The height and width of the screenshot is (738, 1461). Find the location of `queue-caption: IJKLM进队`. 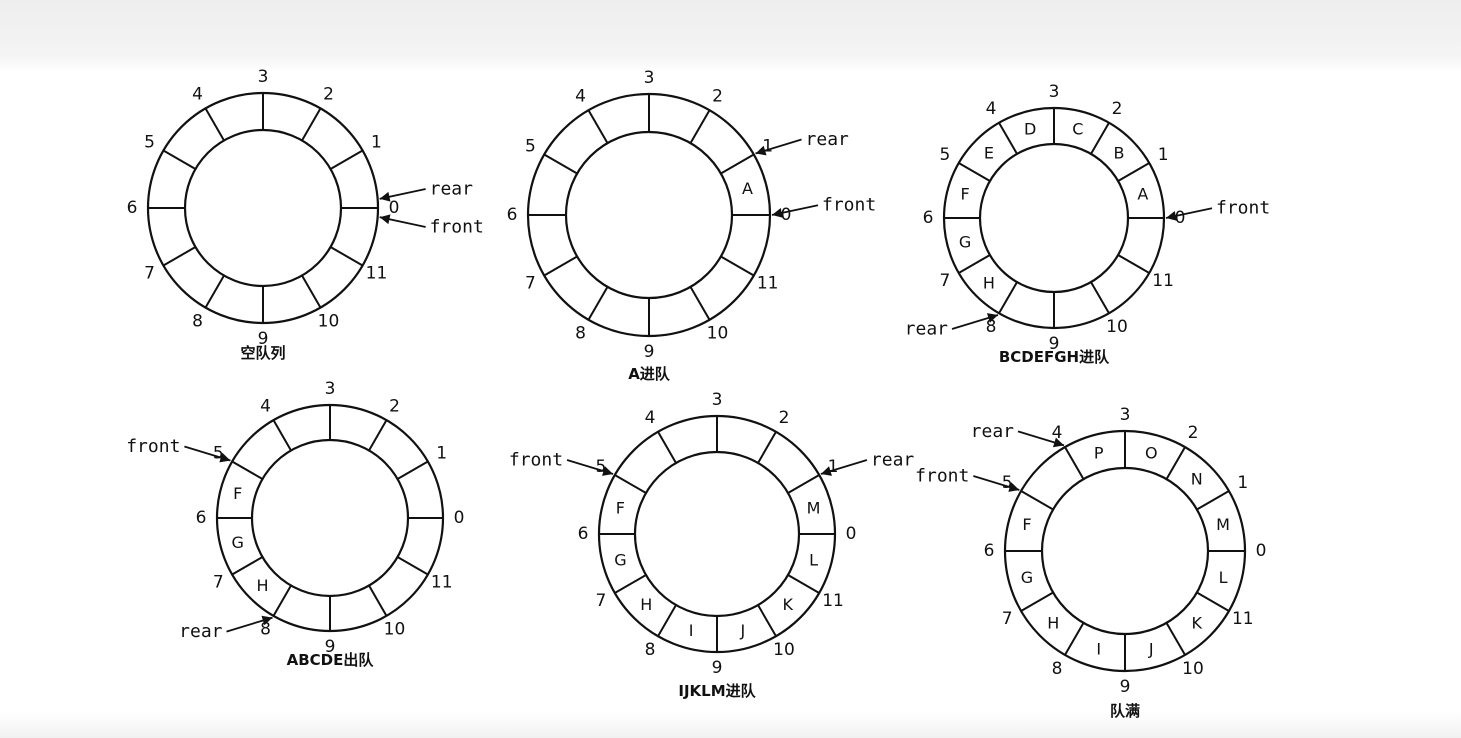

queue-caption: IJKLM进队 is located at coordinates (717, 691).